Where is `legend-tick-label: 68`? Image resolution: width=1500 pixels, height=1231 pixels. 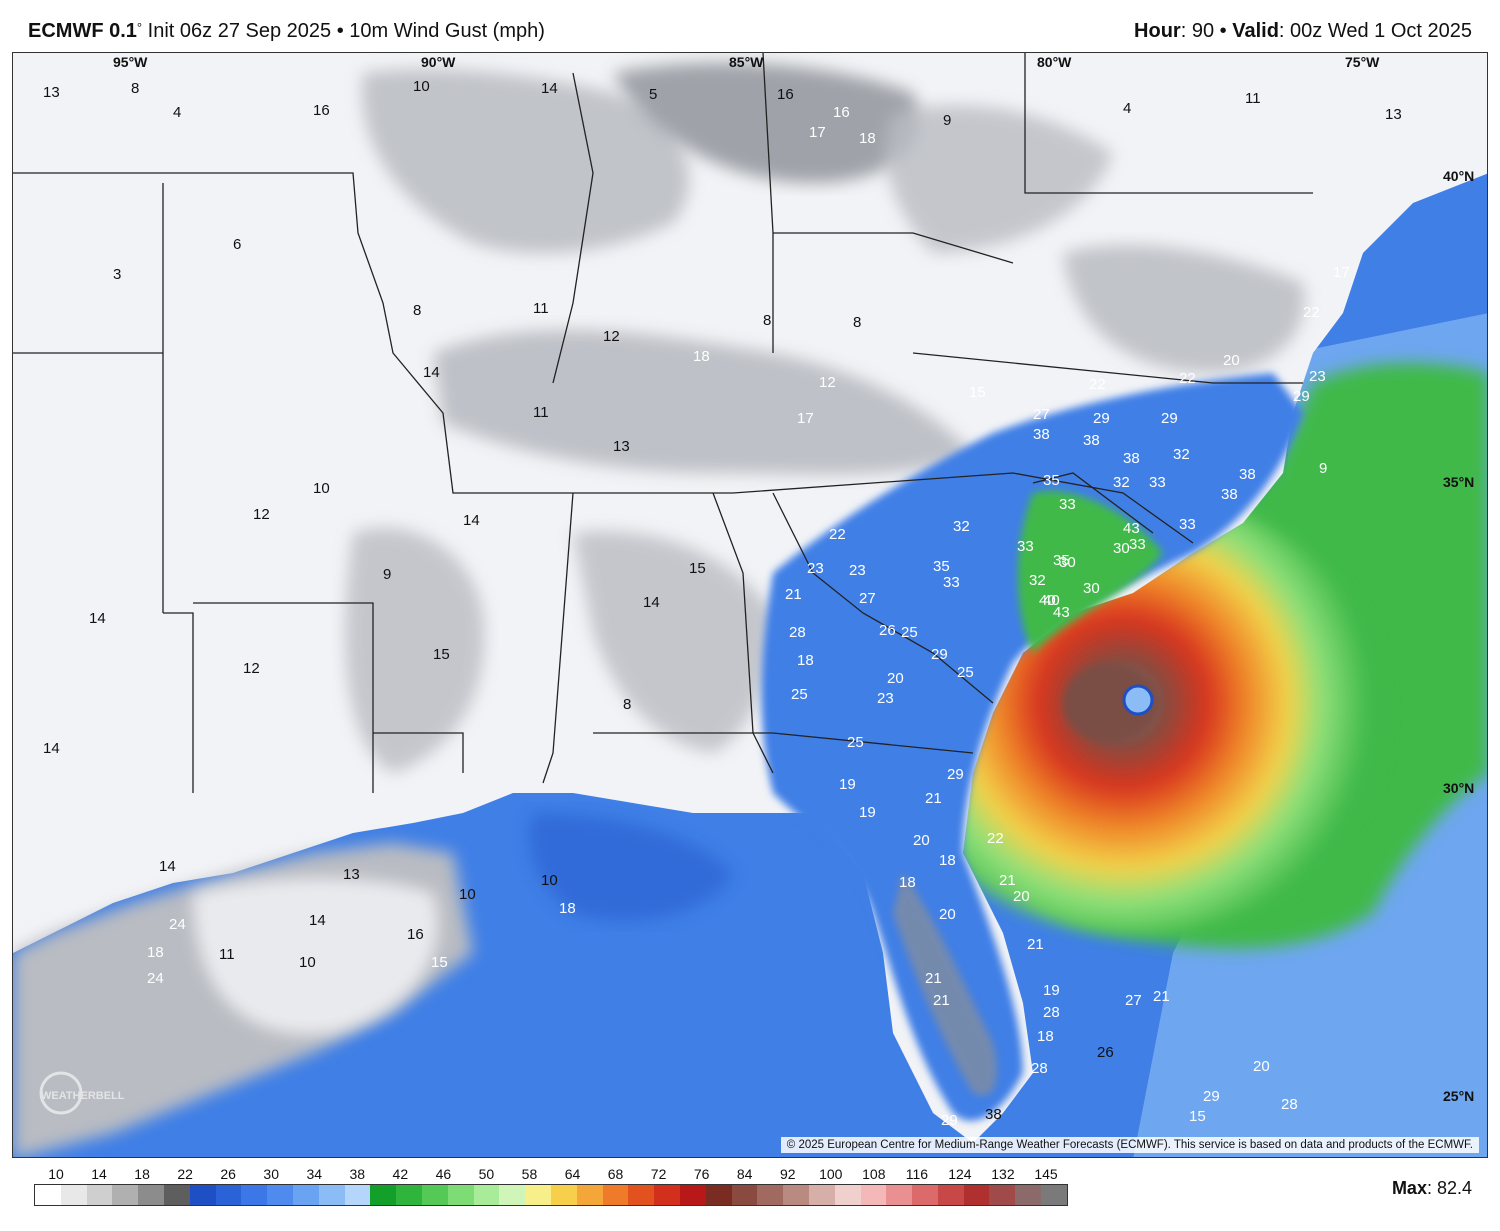 legend-tick-label: 68 is located at coordinates (615, 1174).